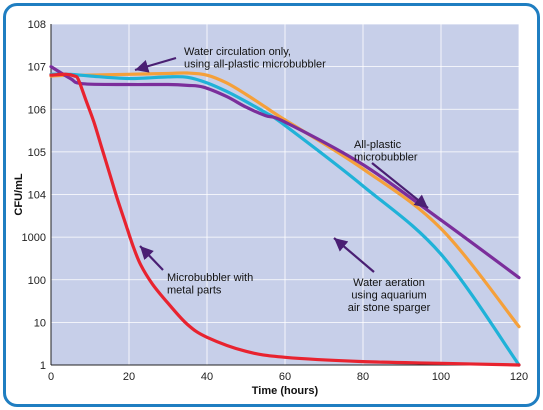 The image size is (543, 410). Describe the element at coordinates (43, 366) in the screenshot. I see `y-tick-label: 1` at that location.